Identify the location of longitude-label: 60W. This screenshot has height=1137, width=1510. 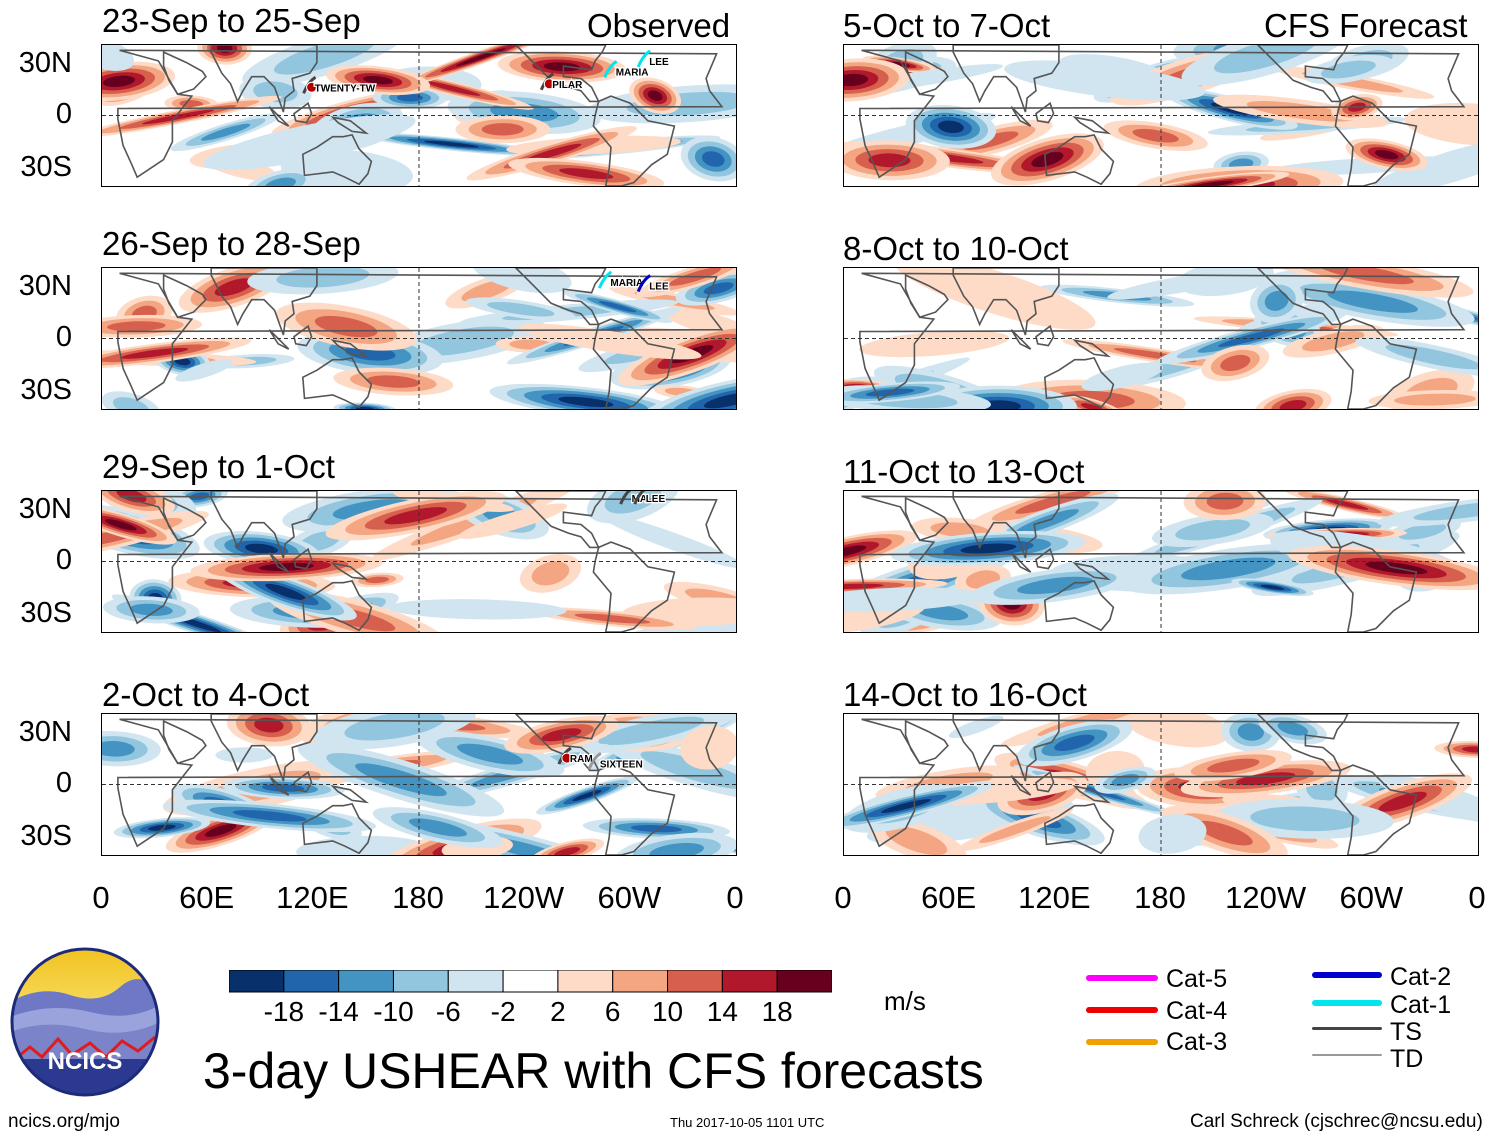
(1371, 897).